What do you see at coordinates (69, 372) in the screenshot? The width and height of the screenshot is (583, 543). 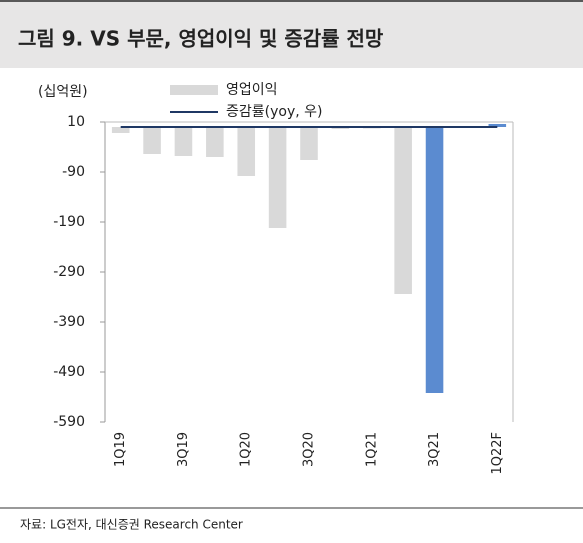 I see `y-tick-label: -490` at bounding box center [69, 372].